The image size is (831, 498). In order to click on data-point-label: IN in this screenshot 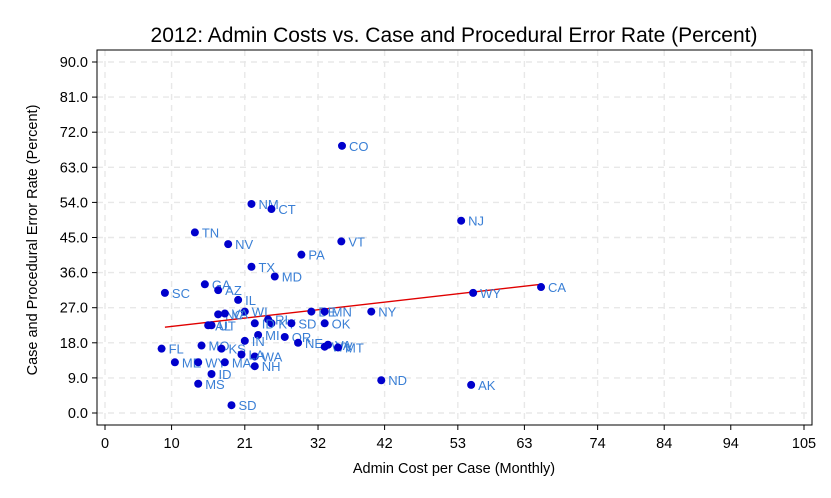, I will do `click(258, 341)`.